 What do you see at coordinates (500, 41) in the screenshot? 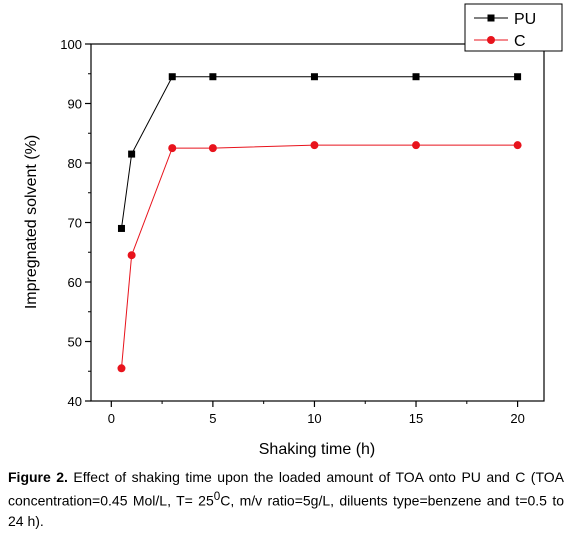
I see `legend-item-c: C` at bounding box center [500, 41].